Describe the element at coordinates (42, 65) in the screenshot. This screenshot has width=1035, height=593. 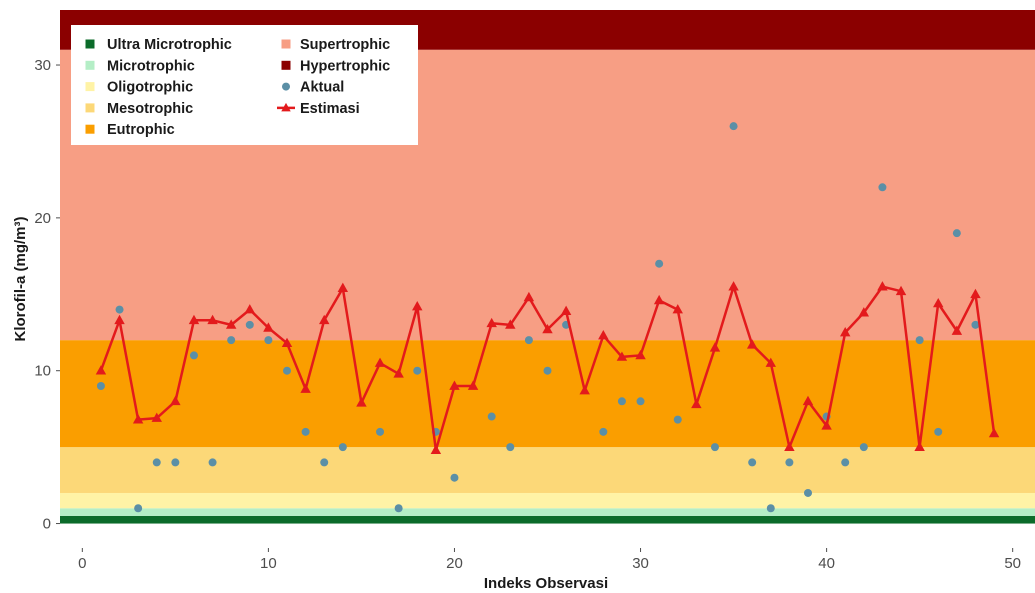
I see `y-tick-label: 30` at that location.